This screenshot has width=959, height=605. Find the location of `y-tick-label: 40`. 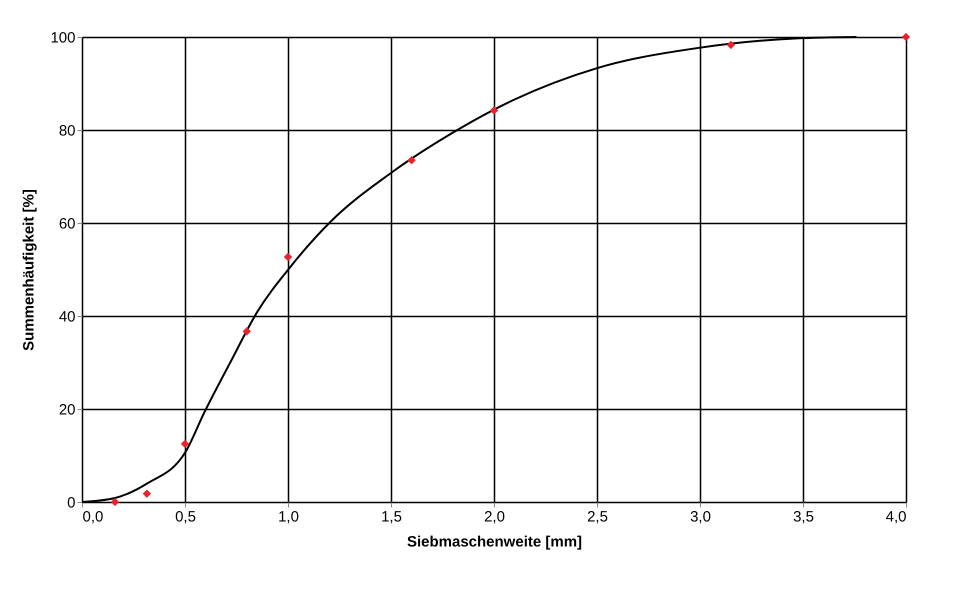

y-tick-label: 40 is located at coordinates (67, 317).